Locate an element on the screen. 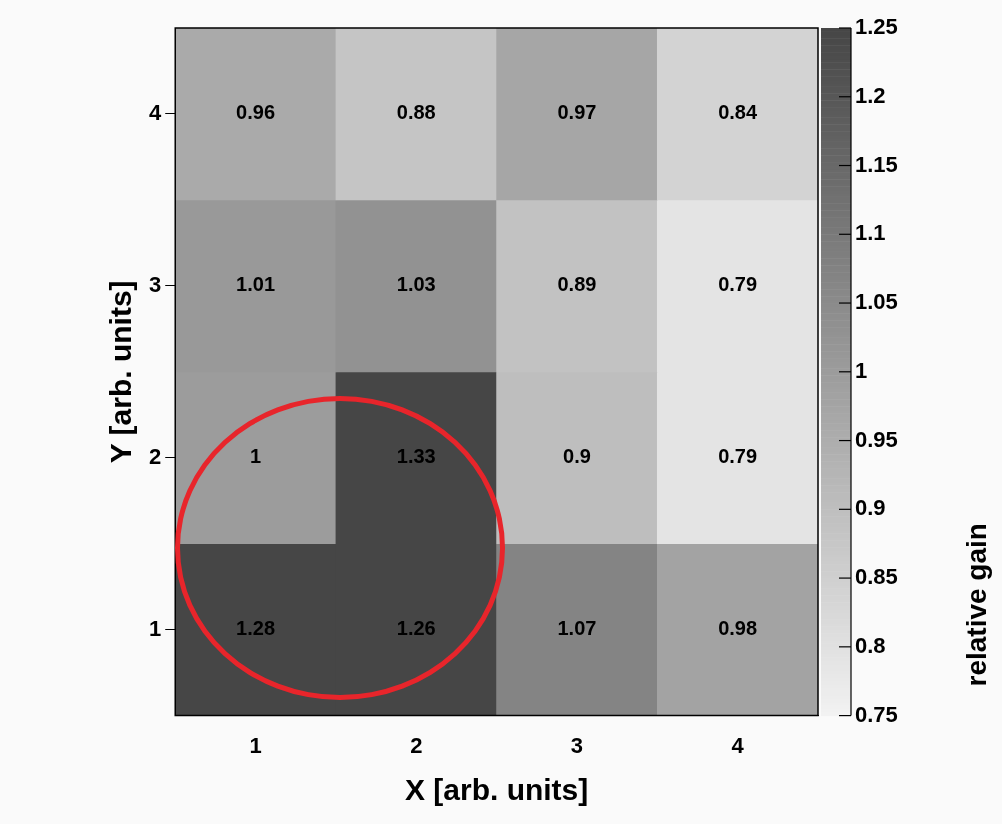  data-label: 0.97 is located at coordinates (577, 112).